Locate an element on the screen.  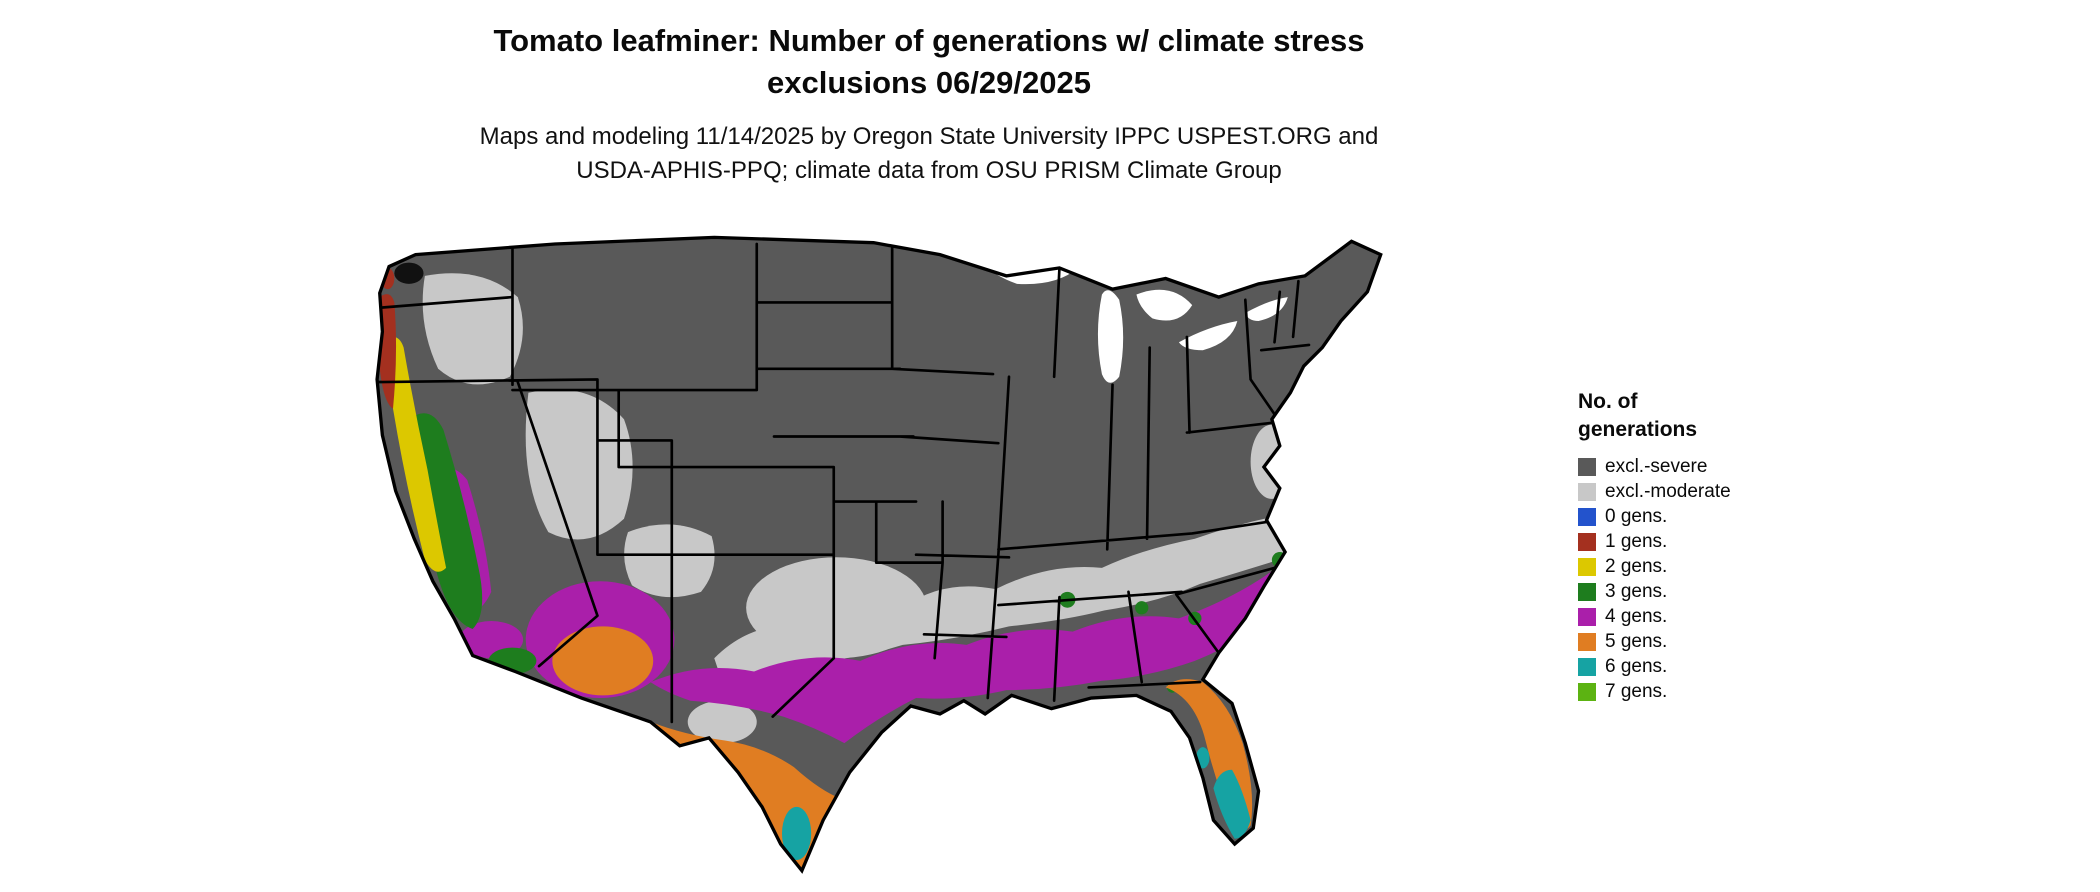
map-title-line2: exclusions 06/29/2025 is located at coordinates (928, 82).